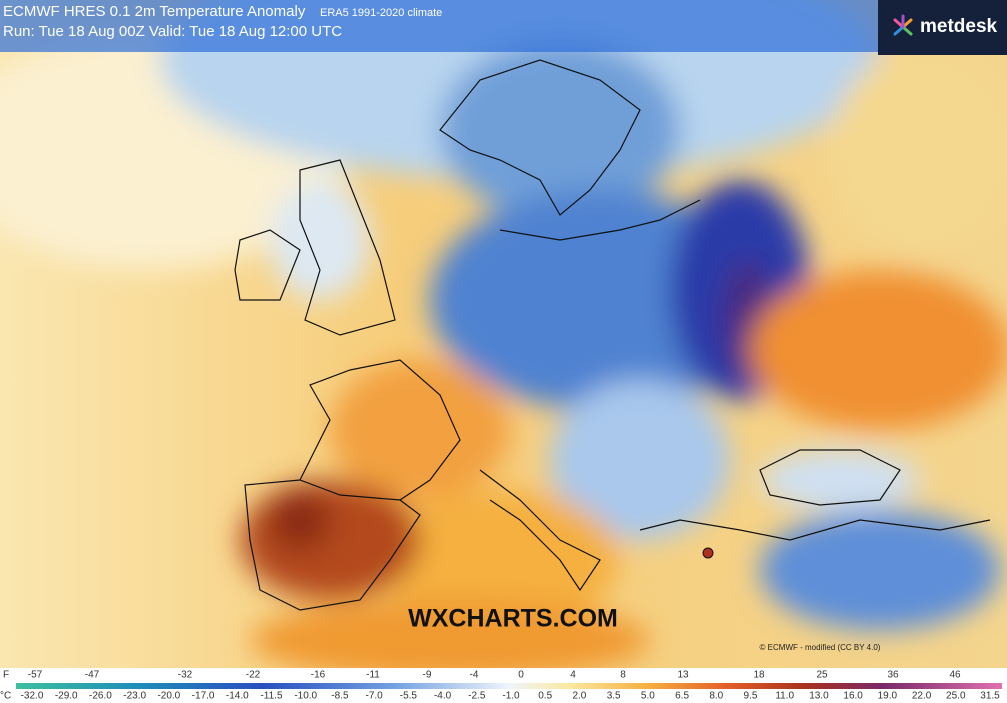 The image size is (1007, 703). I want to click on legend-f-label: 0, so click(521, 675).